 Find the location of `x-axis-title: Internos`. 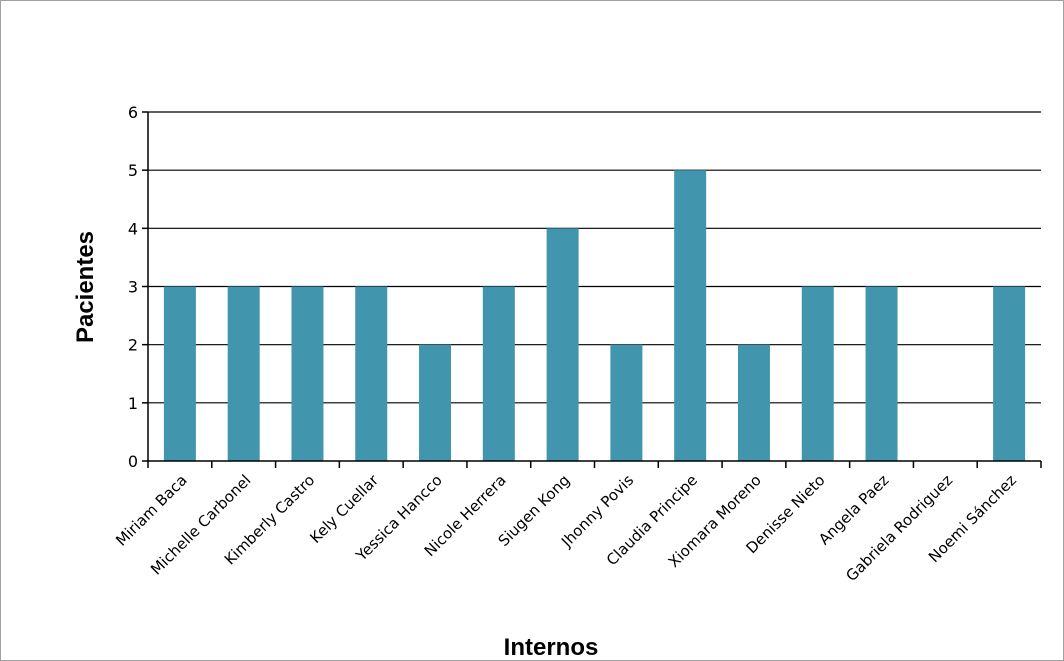

x-axis-title: Internos is located at coordinates (551, 647).